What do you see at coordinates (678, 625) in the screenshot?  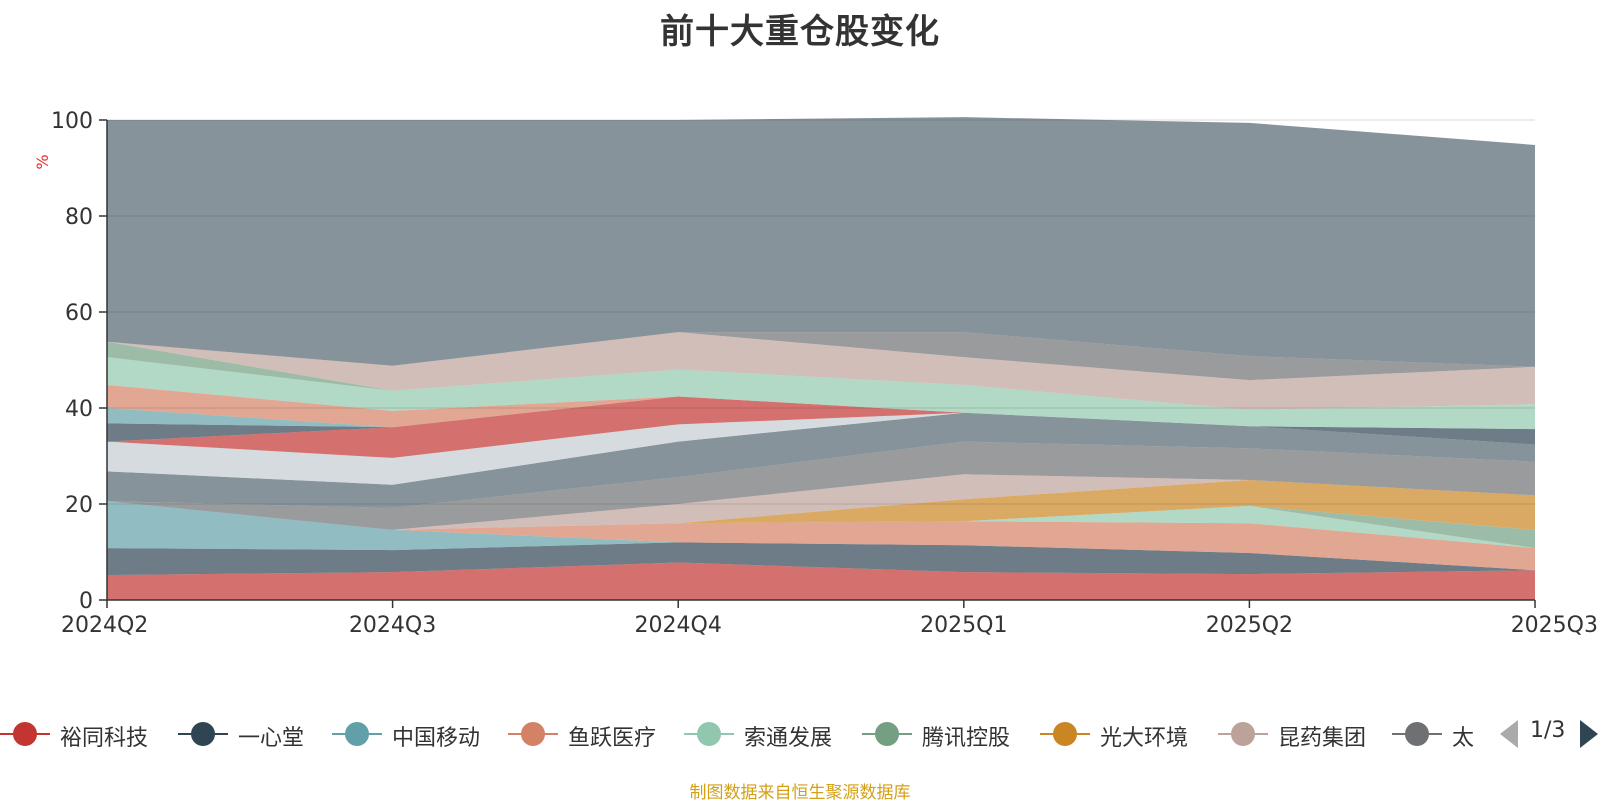 I see `x-tick-label: 2024Q4` at bounding box center [678, 625].